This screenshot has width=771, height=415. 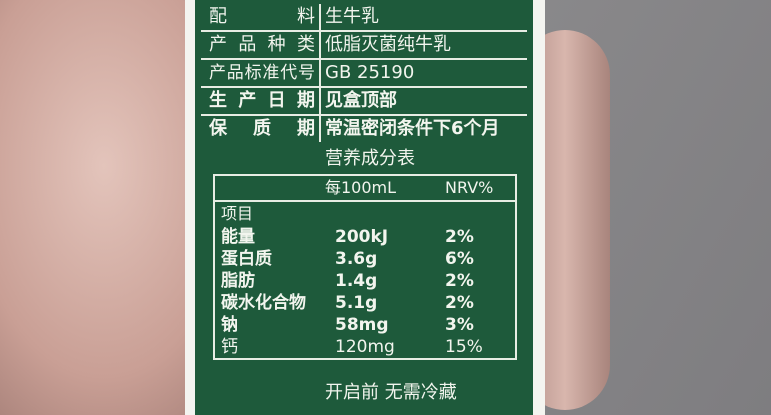 I want to click on info-value: 见盒顶部, so click(x=361, y=100).